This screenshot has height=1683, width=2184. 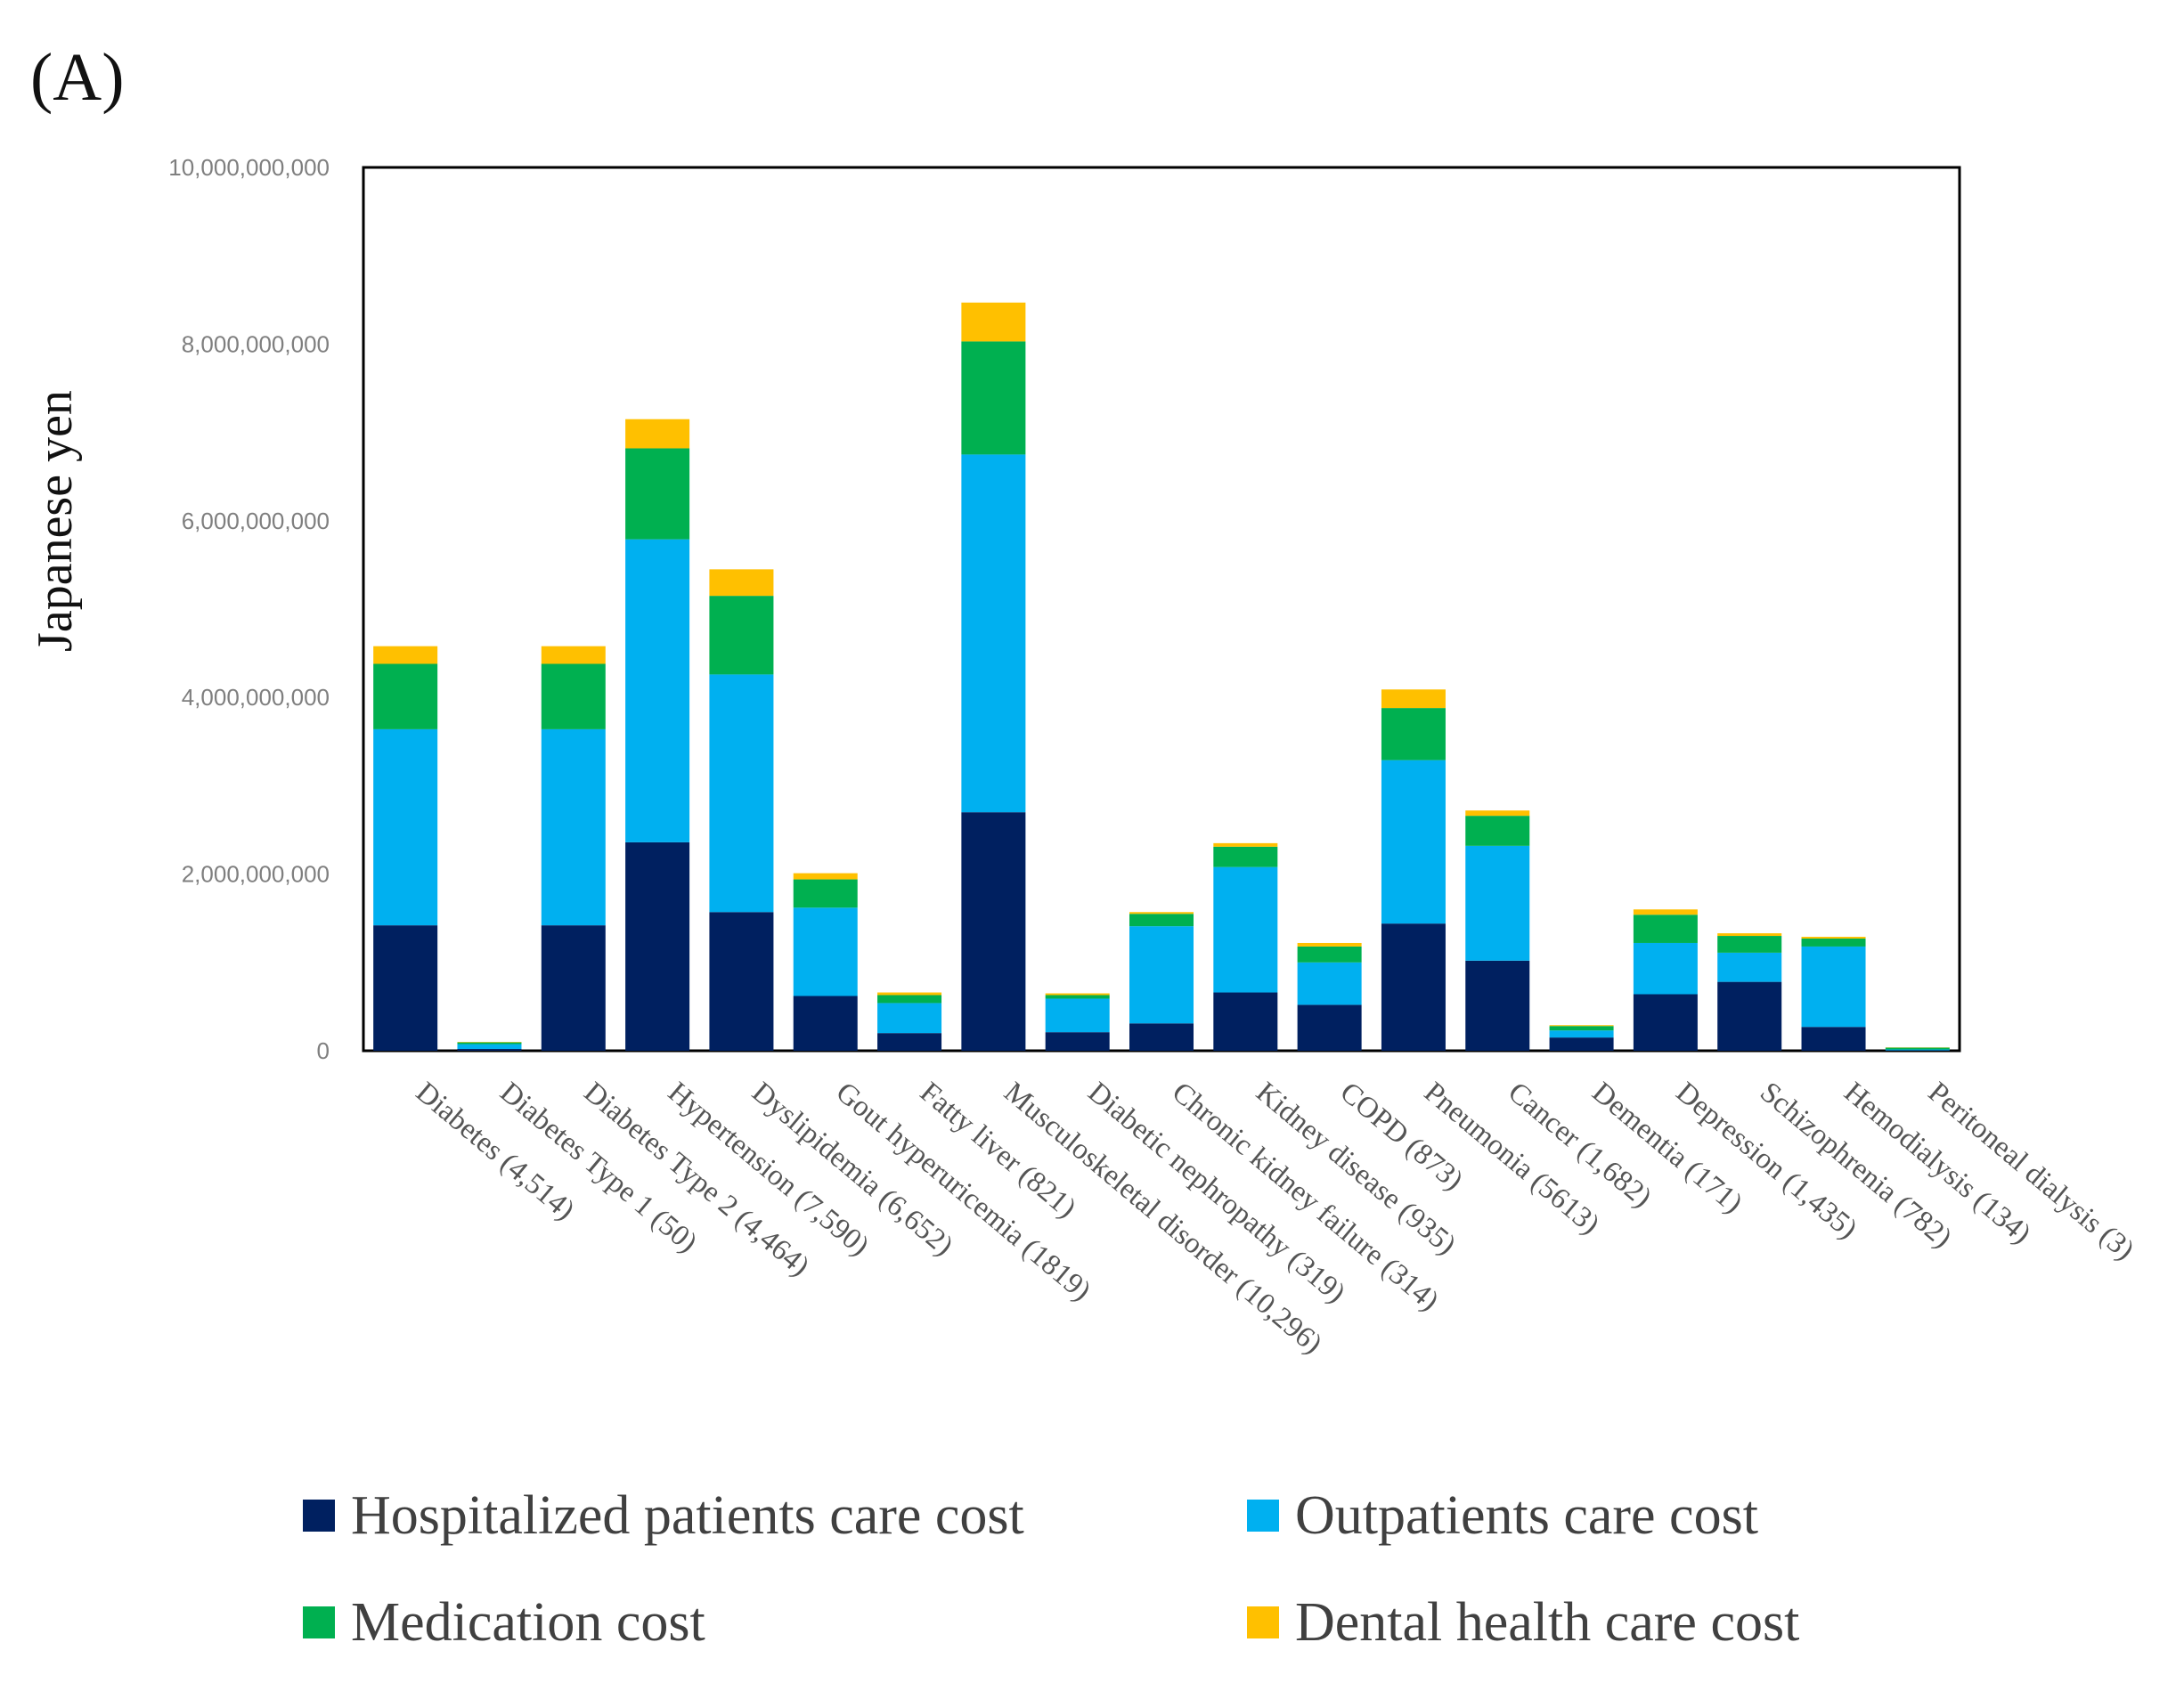 I want to click on y-tick-label: 2,000,000,000, so click(x=256, y=874).